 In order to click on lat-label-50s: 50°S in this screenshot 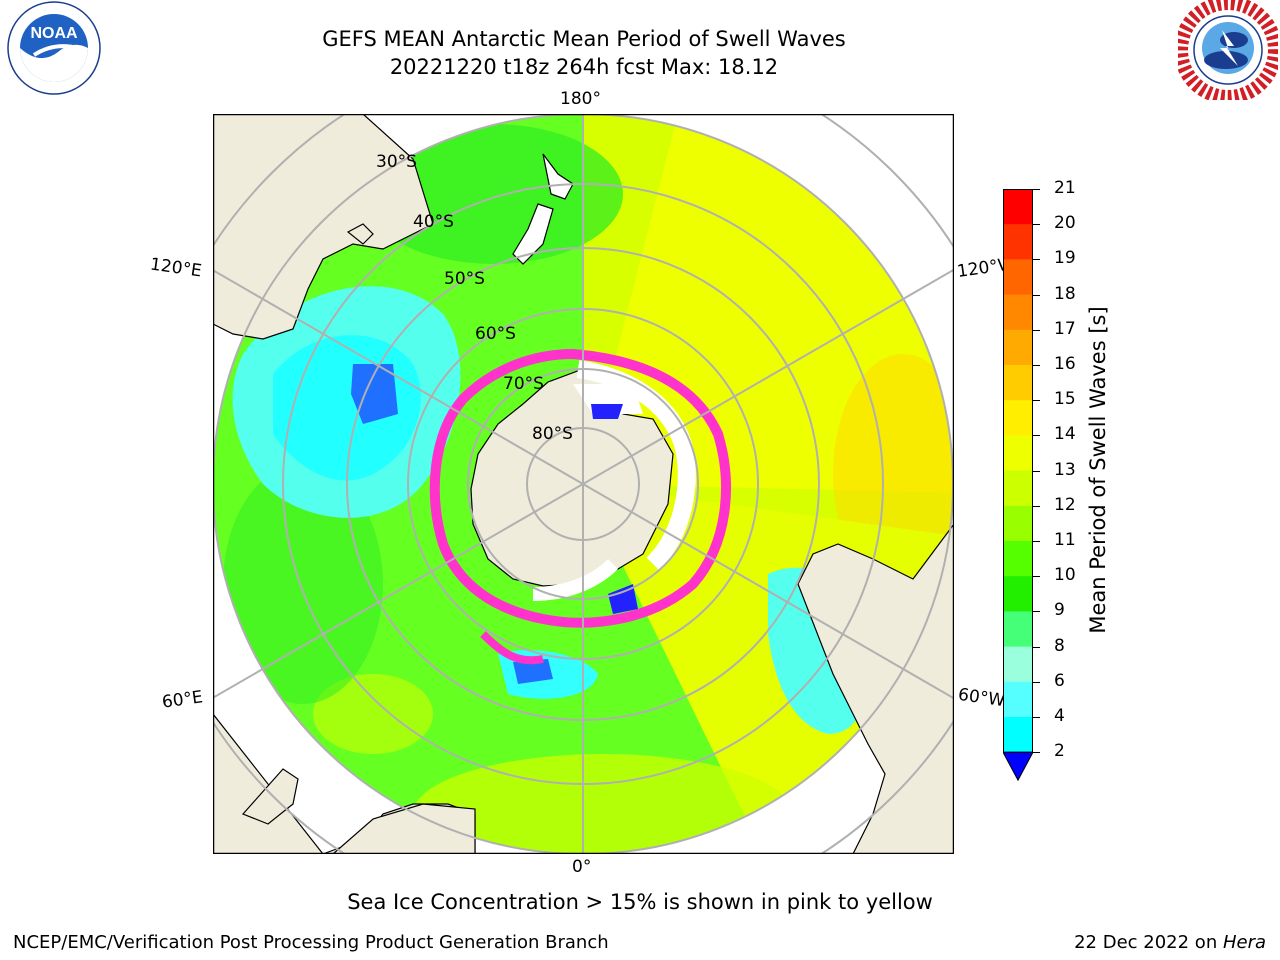, I will do `click(464, 279)`.